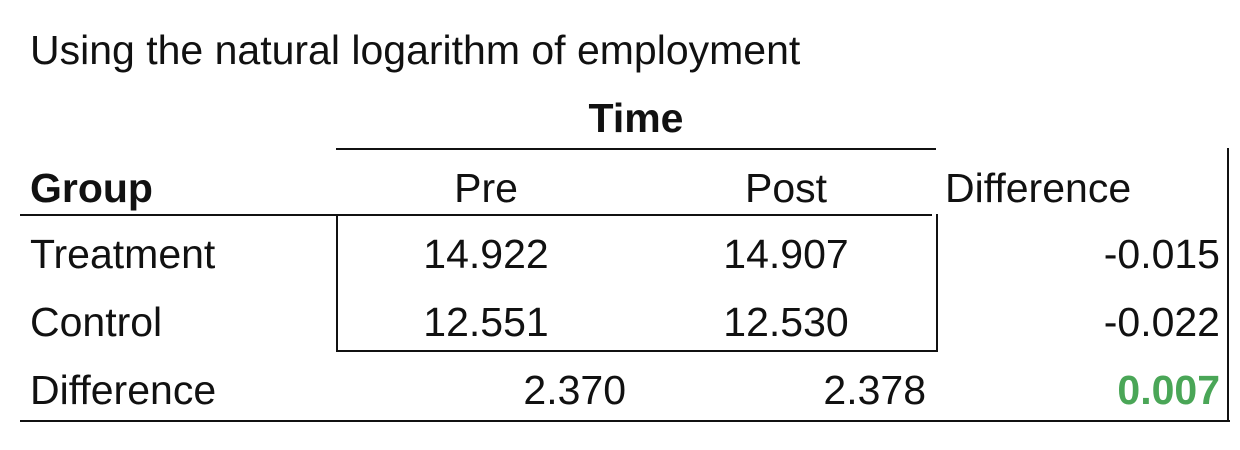  Describe the element at coordinates (637, 283) in the screenshot. I see `values-box` at that location.